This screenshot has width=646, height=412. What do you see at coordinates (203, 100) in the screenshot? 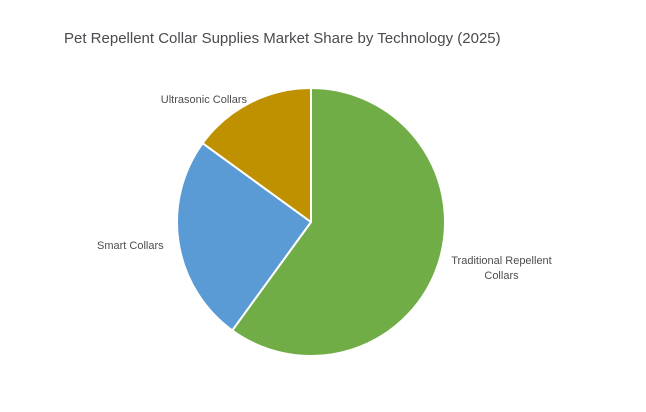
I see `pie-slice-label-ultrasonic-collars: Ultrasonic Collars` at bounding box center [203, 100].